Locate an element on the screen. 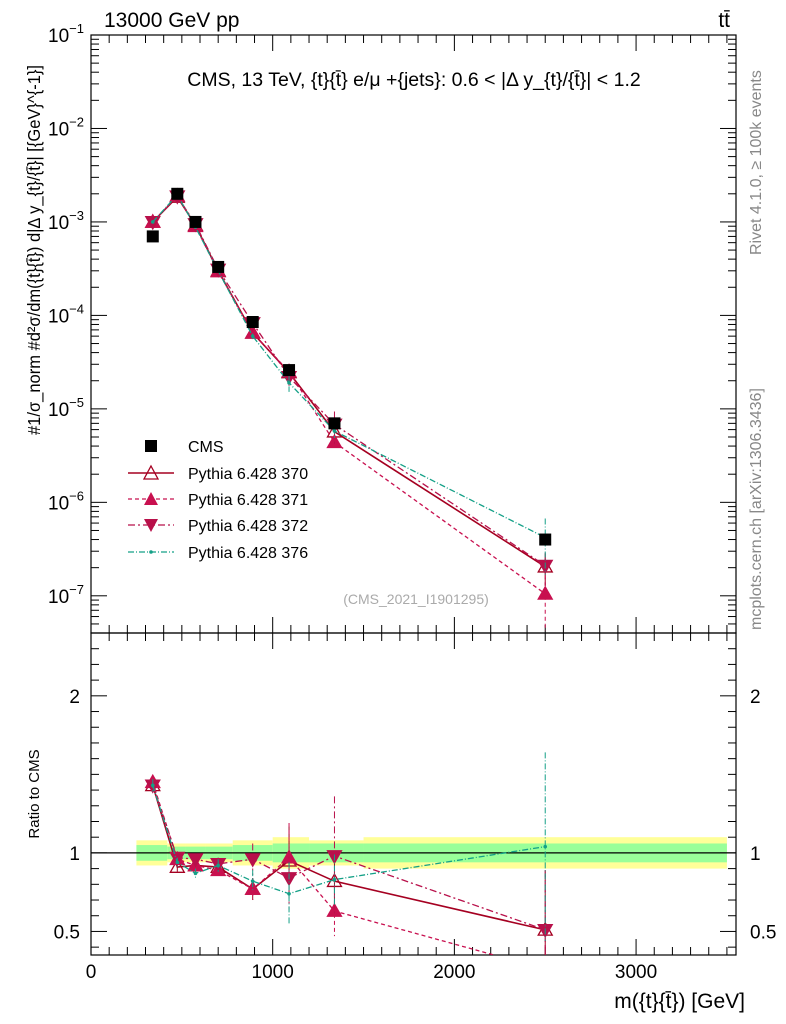  legend-marker-cms is located at coordinates (151, 446).